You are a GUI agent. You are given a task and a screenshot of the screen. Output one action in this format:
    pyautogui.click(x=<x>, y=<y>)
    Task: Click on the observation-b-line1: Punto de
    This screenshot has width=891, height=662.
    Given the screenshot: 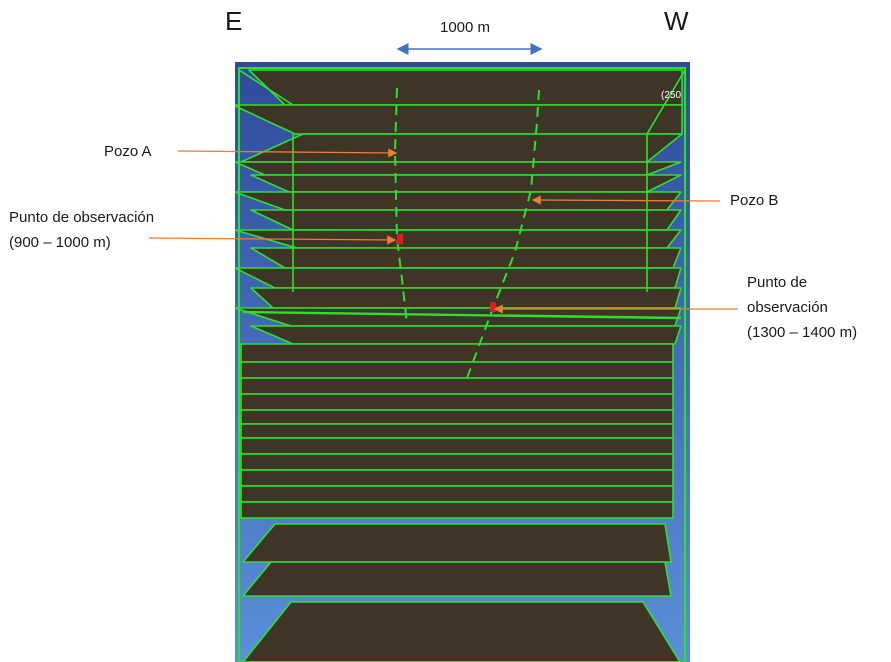 What is the action you would take?
    pyautogui.click(x=777, y=282)
    